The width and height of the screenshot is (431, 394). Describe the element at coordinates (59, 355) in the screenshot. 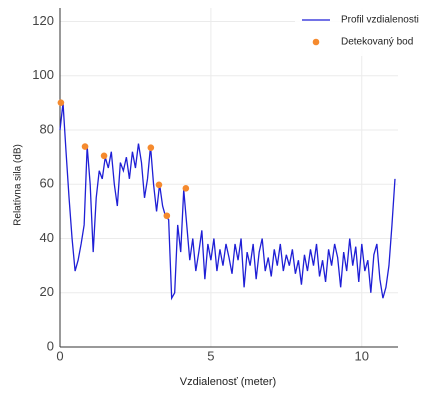

I see `x-tick-label: 0` at that location.